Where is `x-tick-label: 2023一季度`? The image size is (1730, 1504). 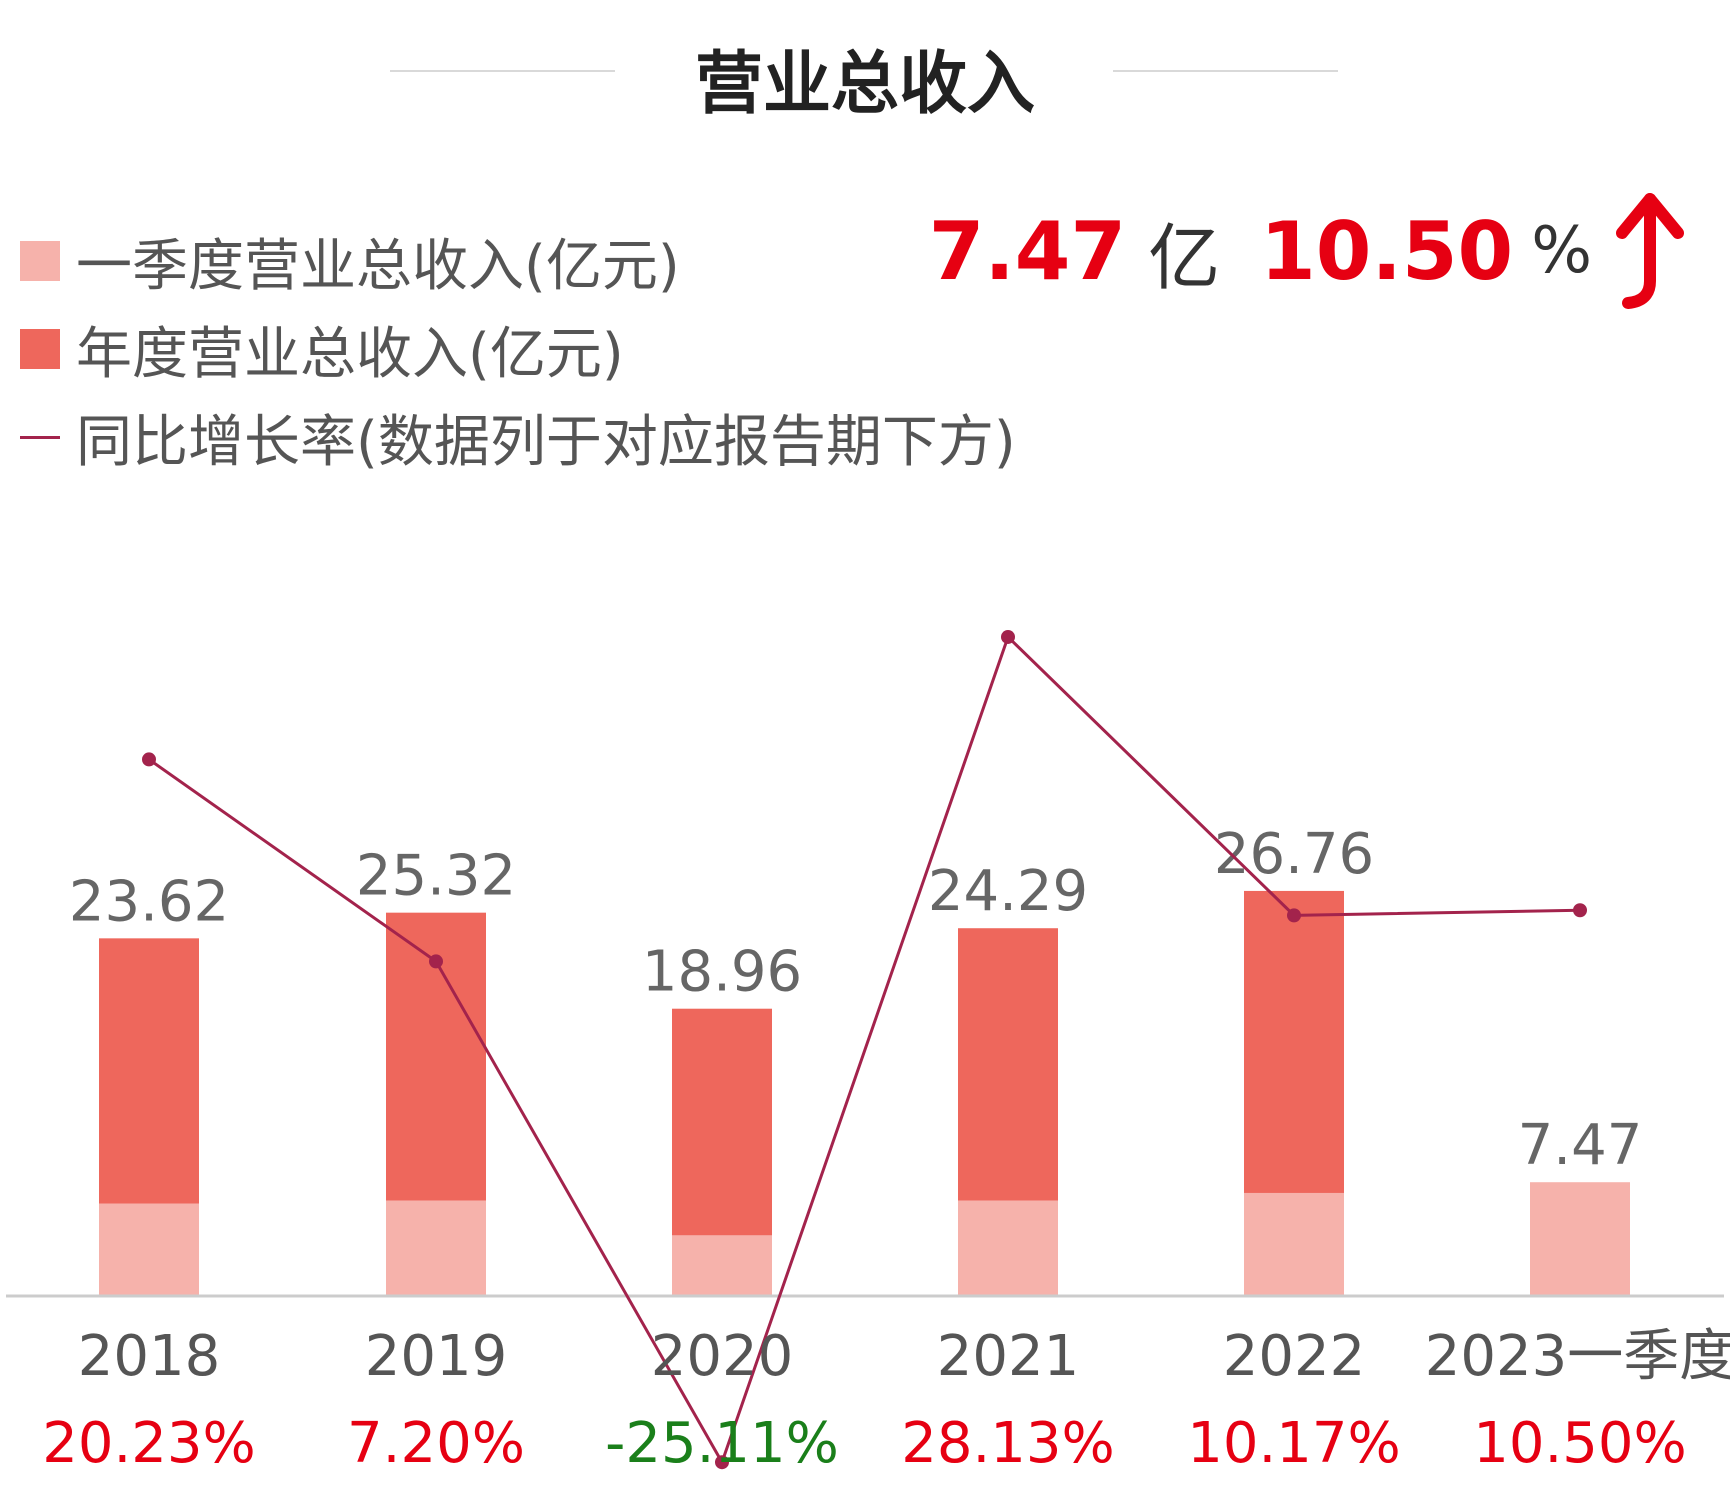 x-tick-label: 2023一季度 is located at coordinates (1577, 1356).